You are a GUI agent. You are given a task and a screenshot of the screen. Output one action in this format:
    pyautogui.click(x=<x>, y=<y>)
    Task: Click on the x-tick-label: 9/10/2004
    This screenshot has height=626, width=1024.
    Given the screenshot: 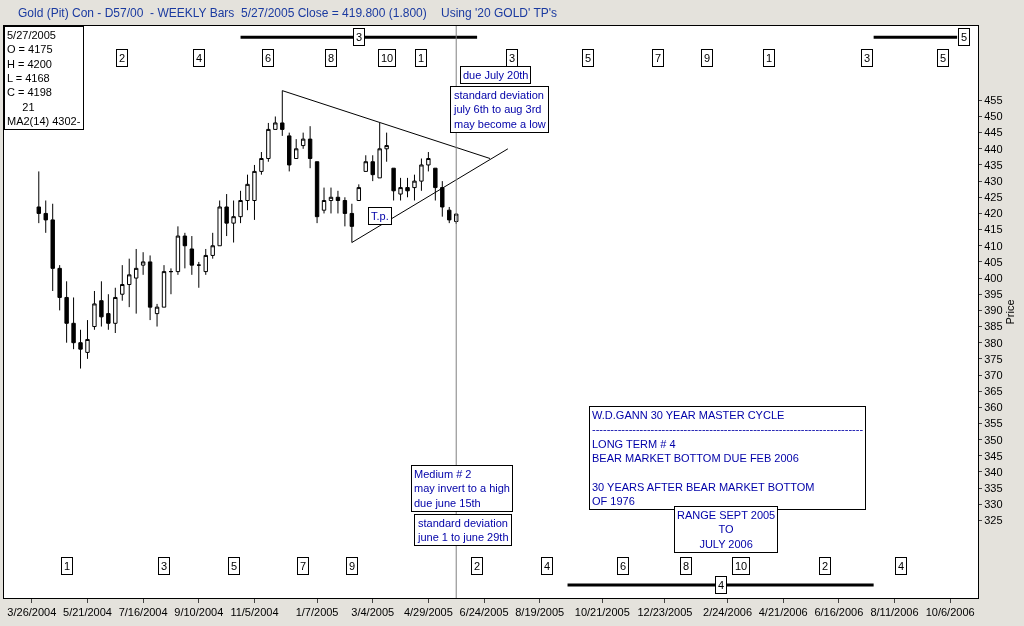 What is the action you would take?
    pyautogui.click(x=199, y=612)
    